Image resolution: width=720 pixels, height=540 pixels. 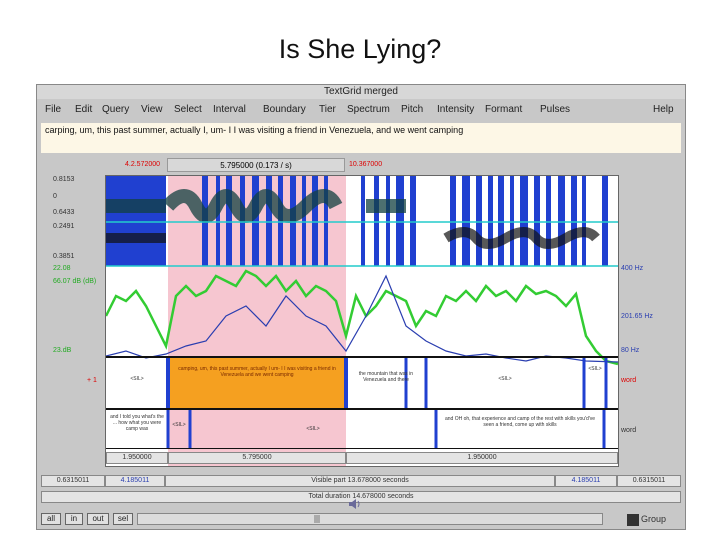 I want to click on window-title: TextGrid merged, so click(x=361, y=92).